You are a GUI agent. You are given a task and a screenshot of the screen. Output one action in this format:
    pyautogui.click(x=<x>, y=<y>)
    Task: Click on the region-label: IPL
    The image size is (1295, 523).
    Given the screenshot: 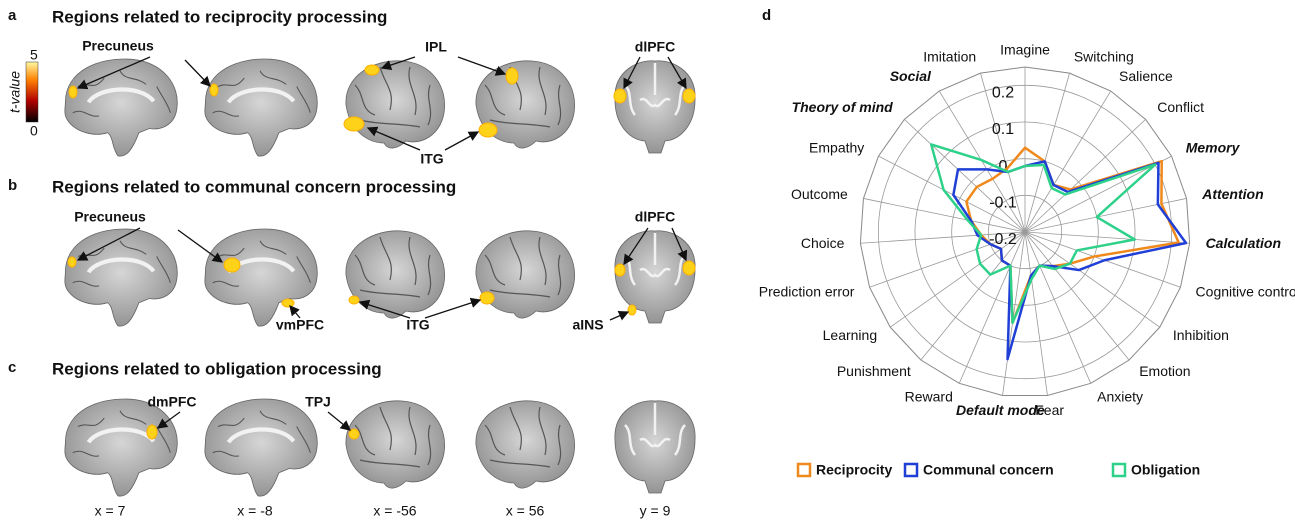 What is the action you would take?
    pyautogui.click(x=436, y=47)
    